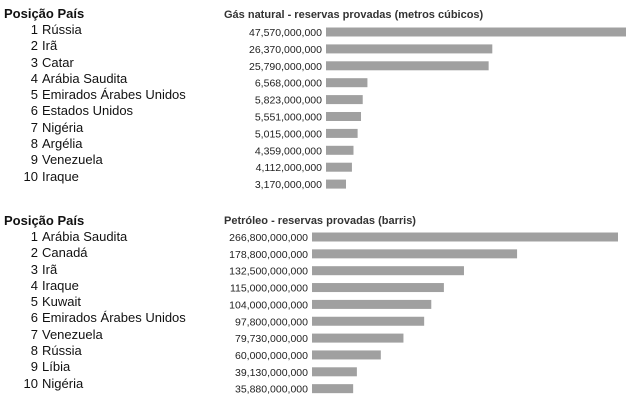 This screenshot has width=633, height=405. What do you see at coordinates (271, 339) in the screenshot?
I see `value-label: 79,730,000,000` at bounding box center [271, 339].